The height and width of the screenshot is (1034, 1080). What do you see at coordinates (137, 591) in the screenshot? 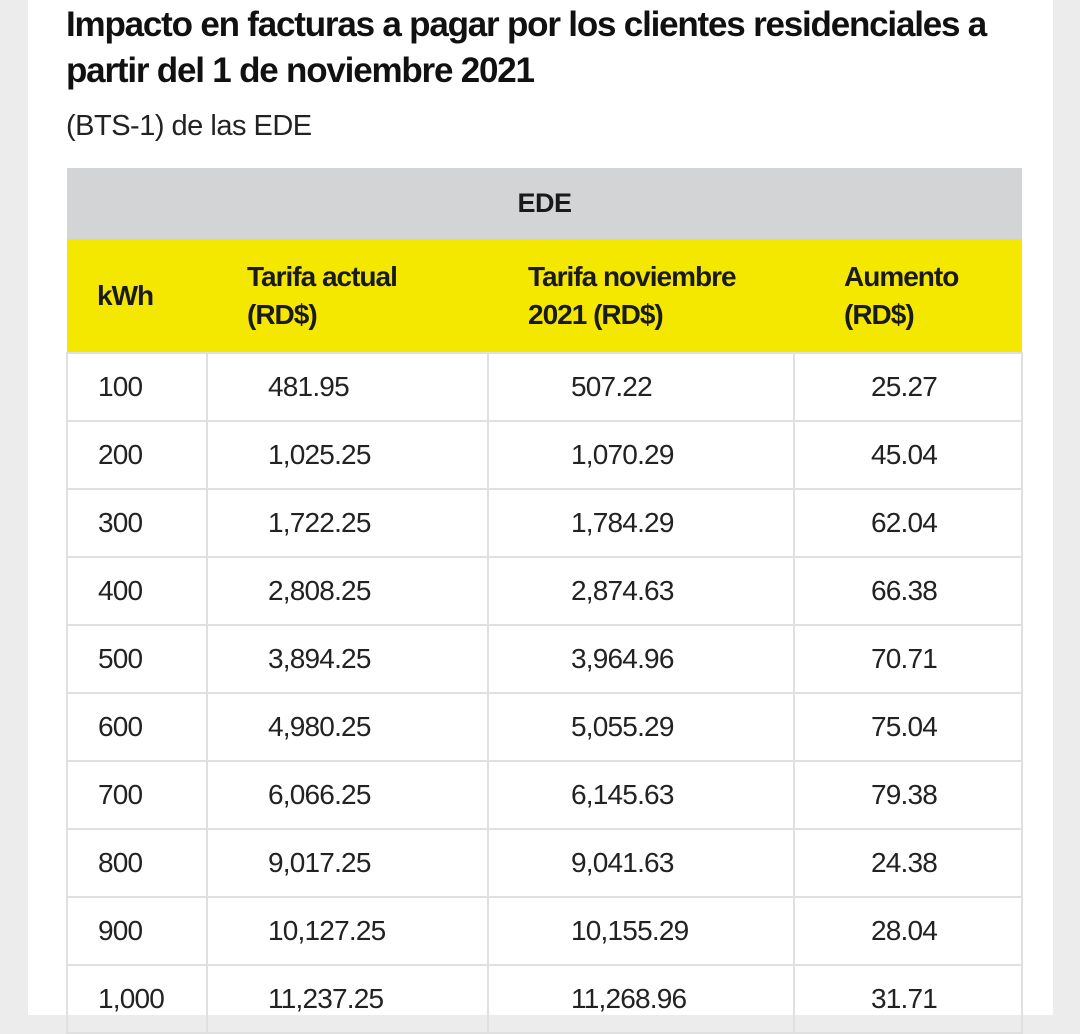
I see `cell-kwh: 400` at bounding box center [137, 591].